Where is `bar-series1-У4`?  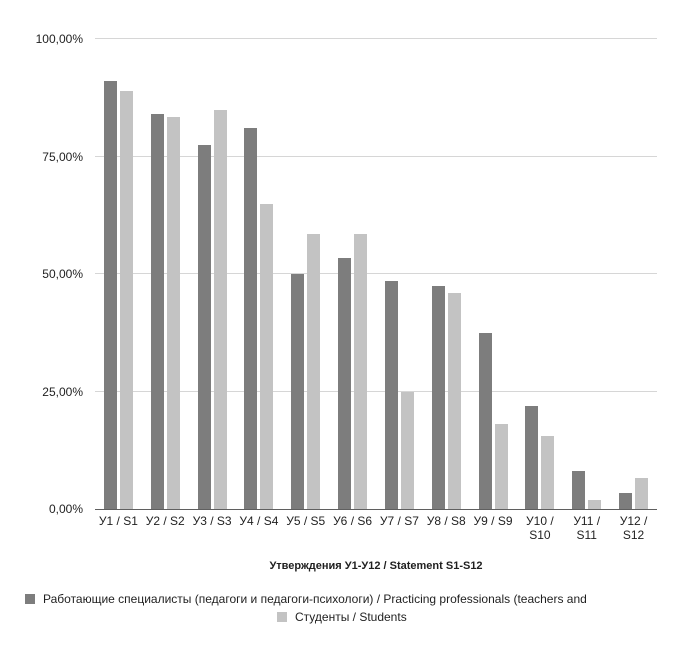
bar-series1-У4 is located at coordinates (251, 318).